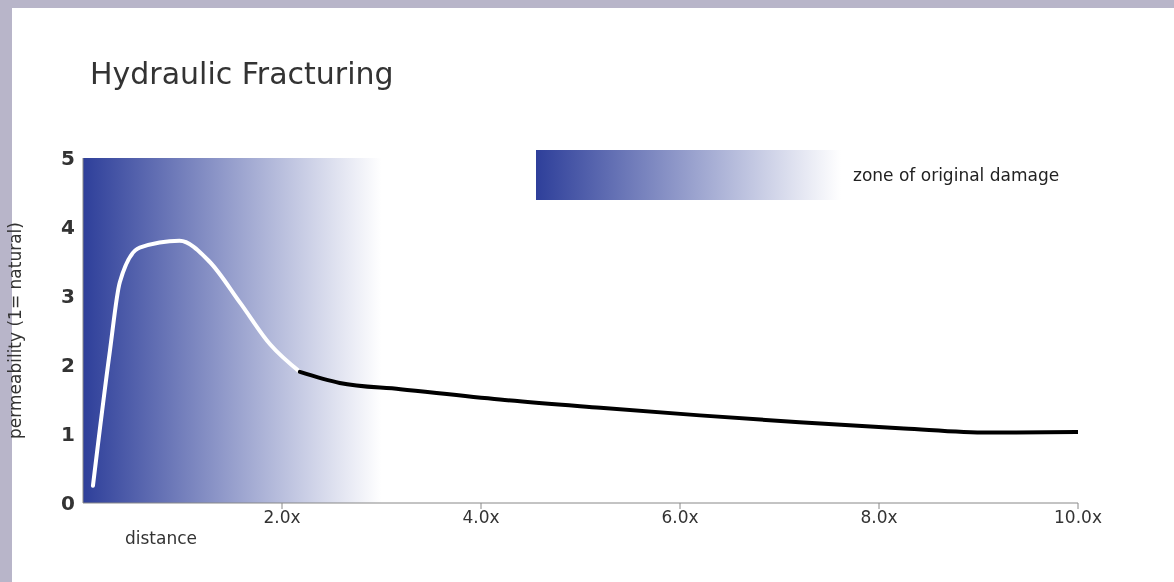  I want to click on x-tick-label: 10.0x, so click(1078, 517).